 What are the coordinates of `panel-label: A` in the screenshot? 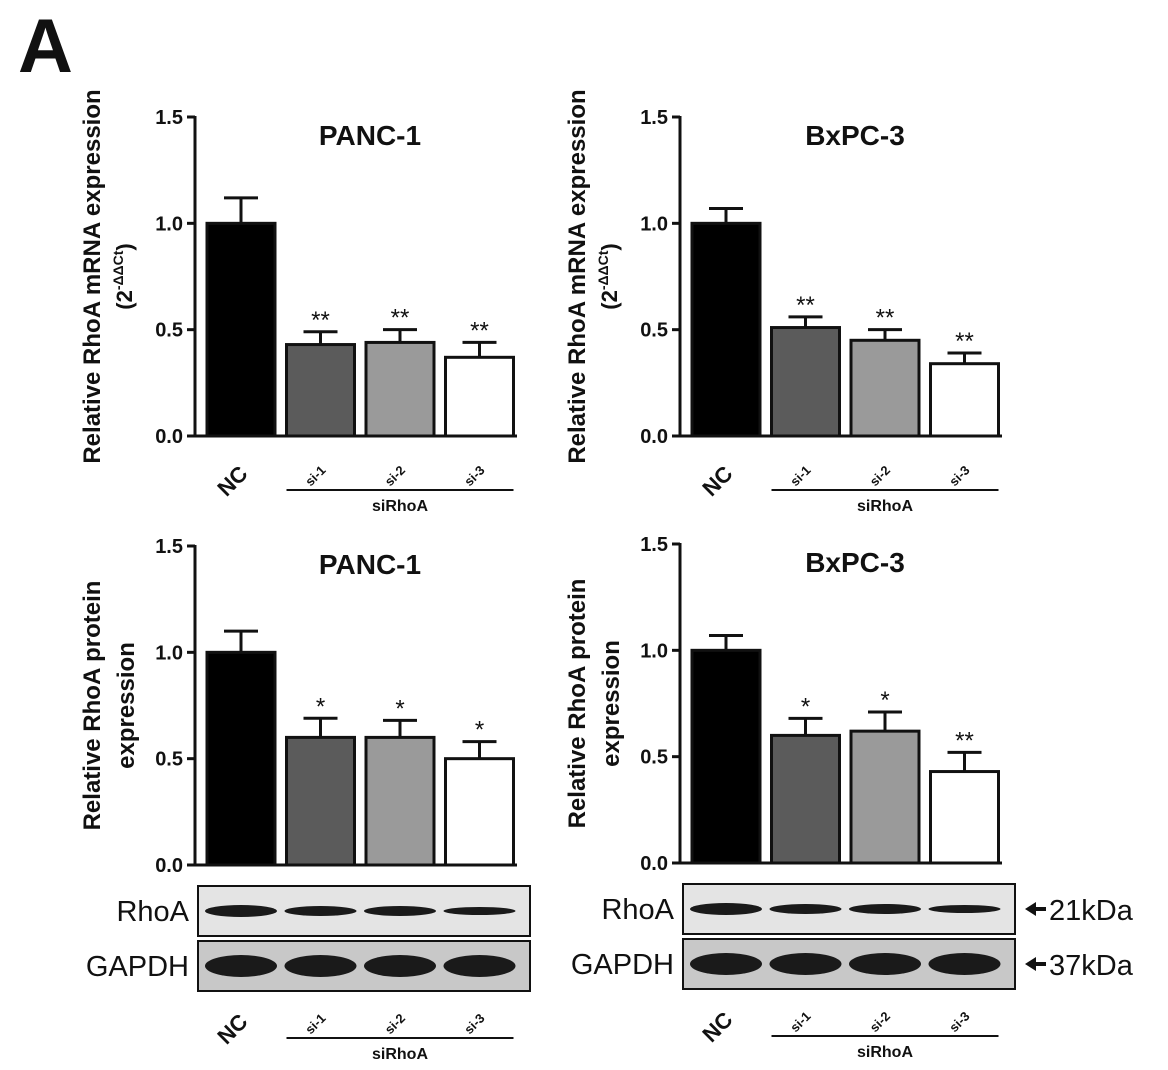 It's located at (45, 46).